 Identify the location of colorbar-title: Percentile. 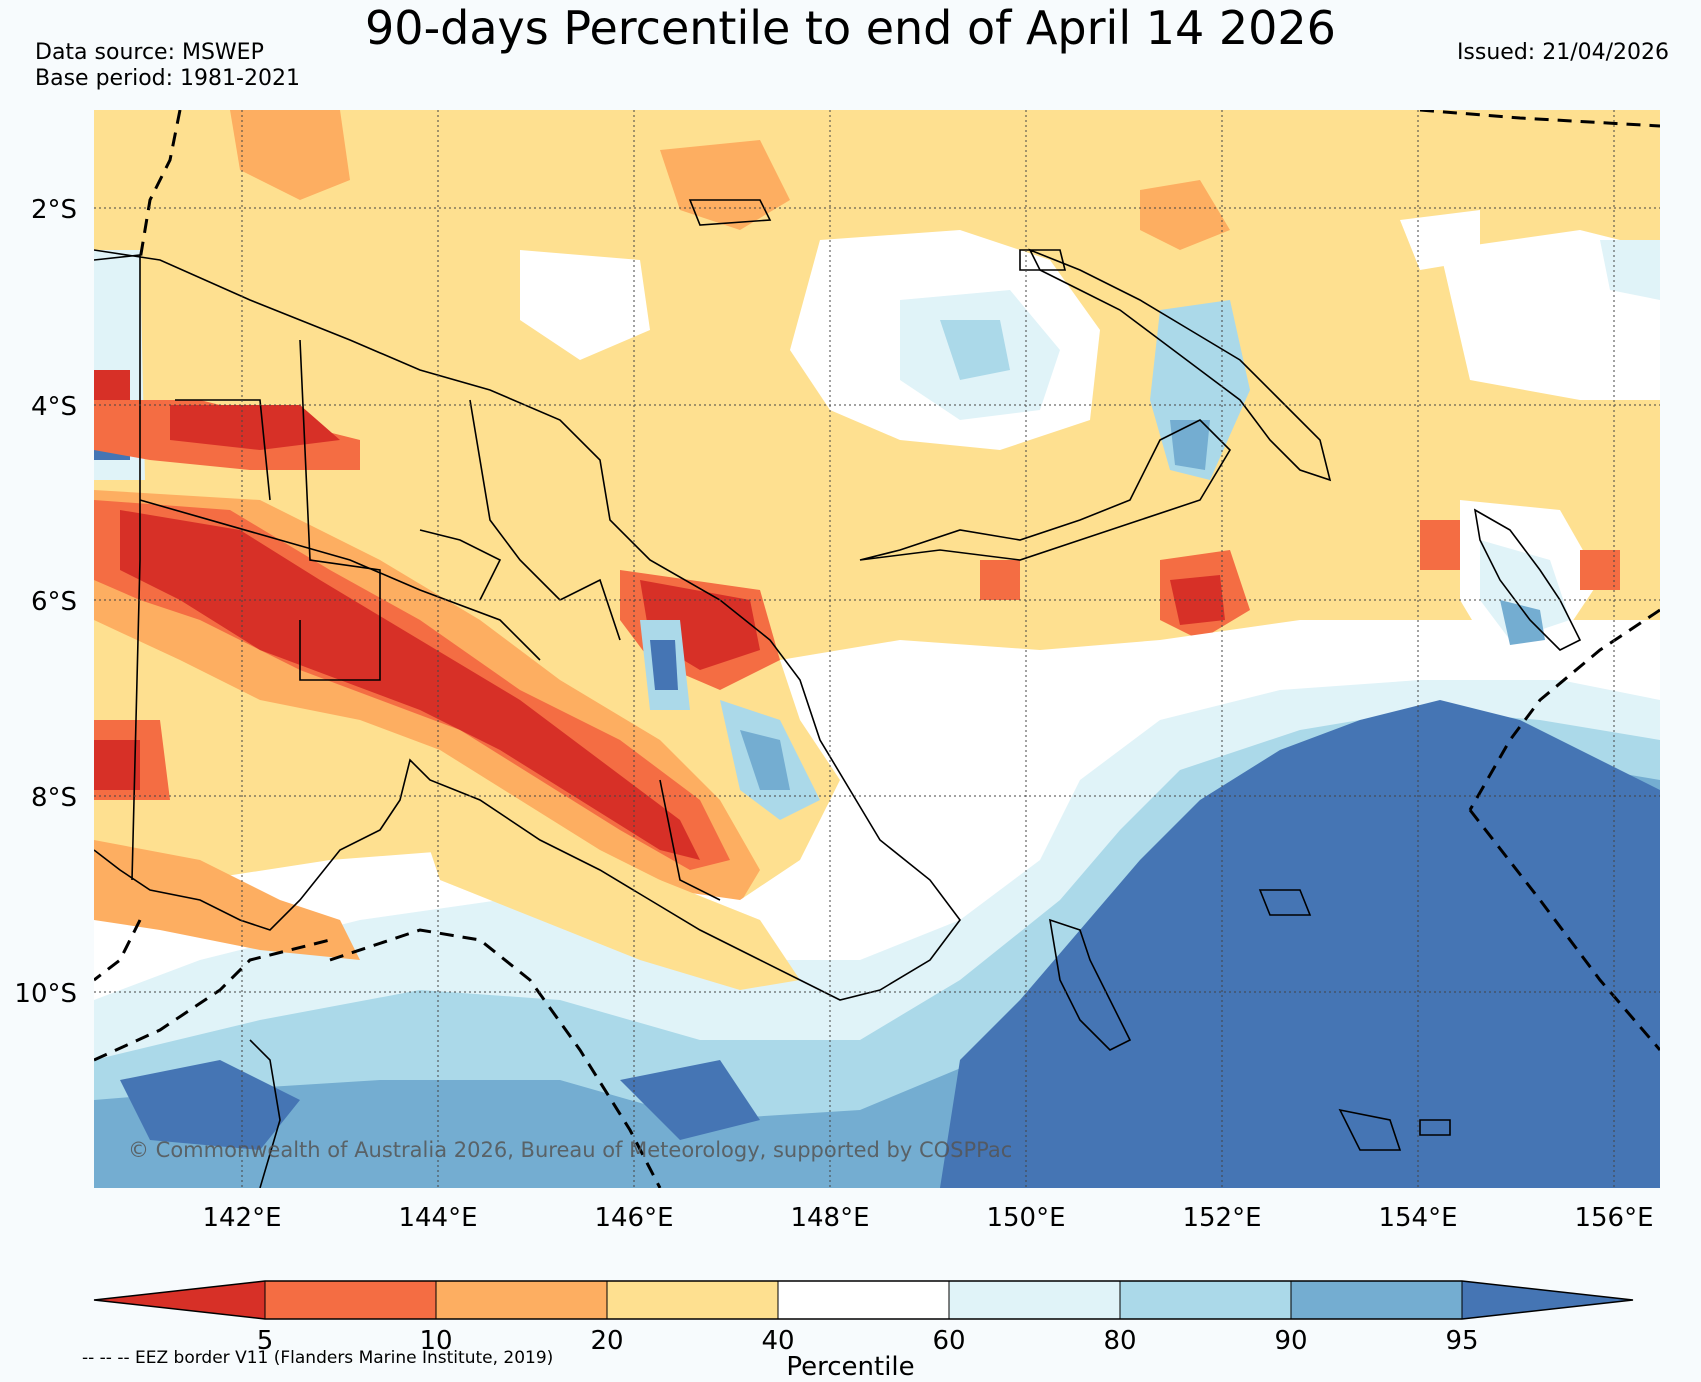
(850, 1367).